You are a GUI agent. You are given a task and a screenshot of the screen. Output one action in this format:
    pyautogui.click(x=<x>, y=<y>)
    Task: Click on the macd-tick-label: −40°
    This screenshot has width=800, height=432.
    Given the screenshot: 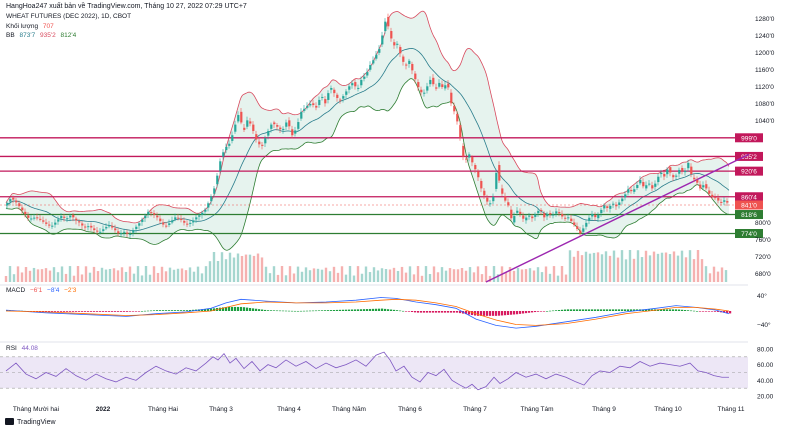 What is the action you would take?
    pyautogui.click(x=764, y=325)
    